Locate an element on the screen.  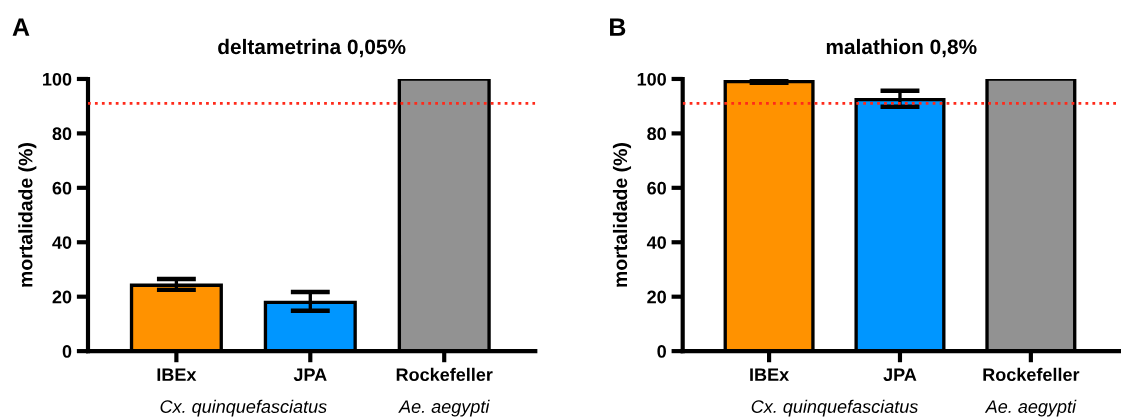
chart-title: malathion 0,8% is located at coordinates (901, 48).